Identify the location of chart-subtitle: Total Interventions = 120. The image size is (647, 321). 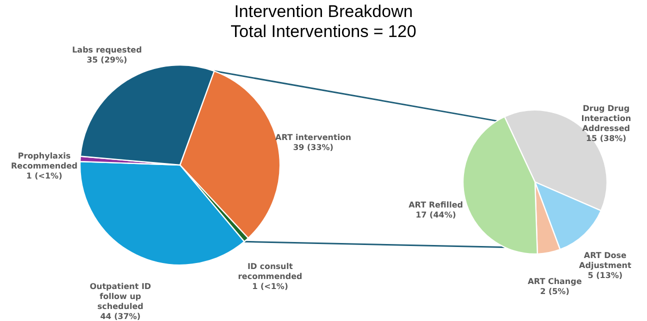
(324, 32).